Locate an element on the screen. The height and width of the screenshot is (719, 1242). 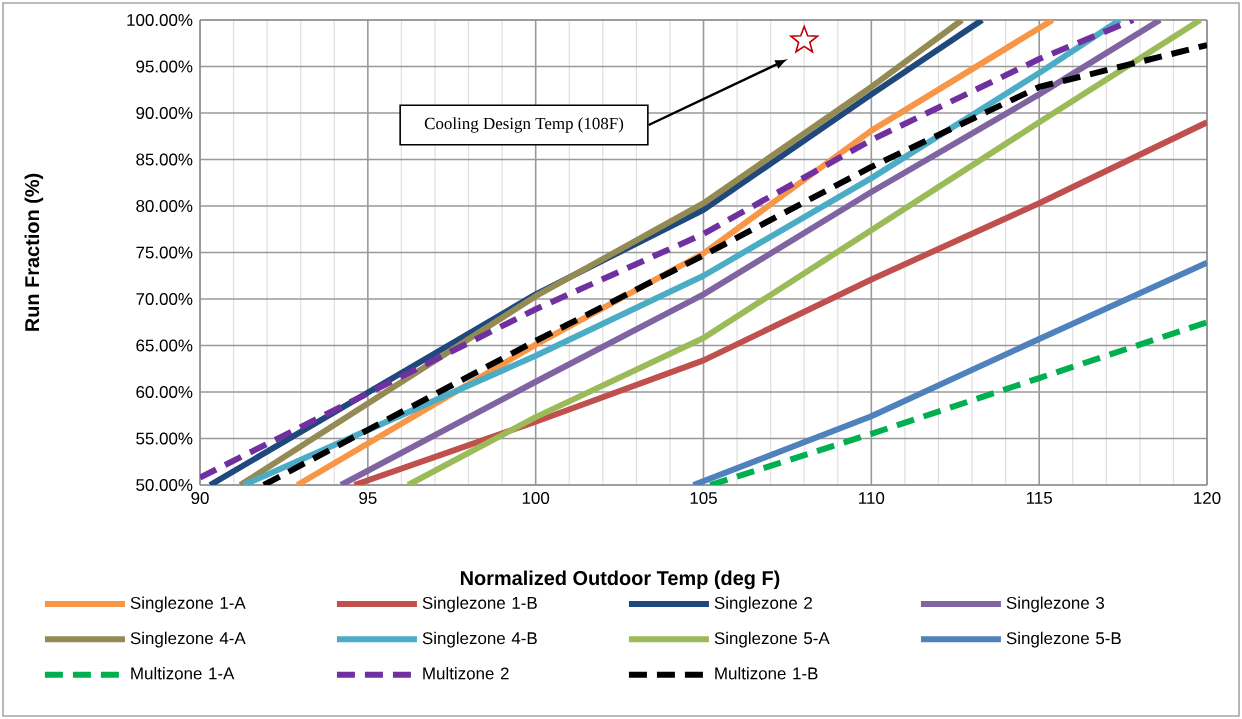
legend-label: Singlezone 2 is located at coordinates (763, 604).